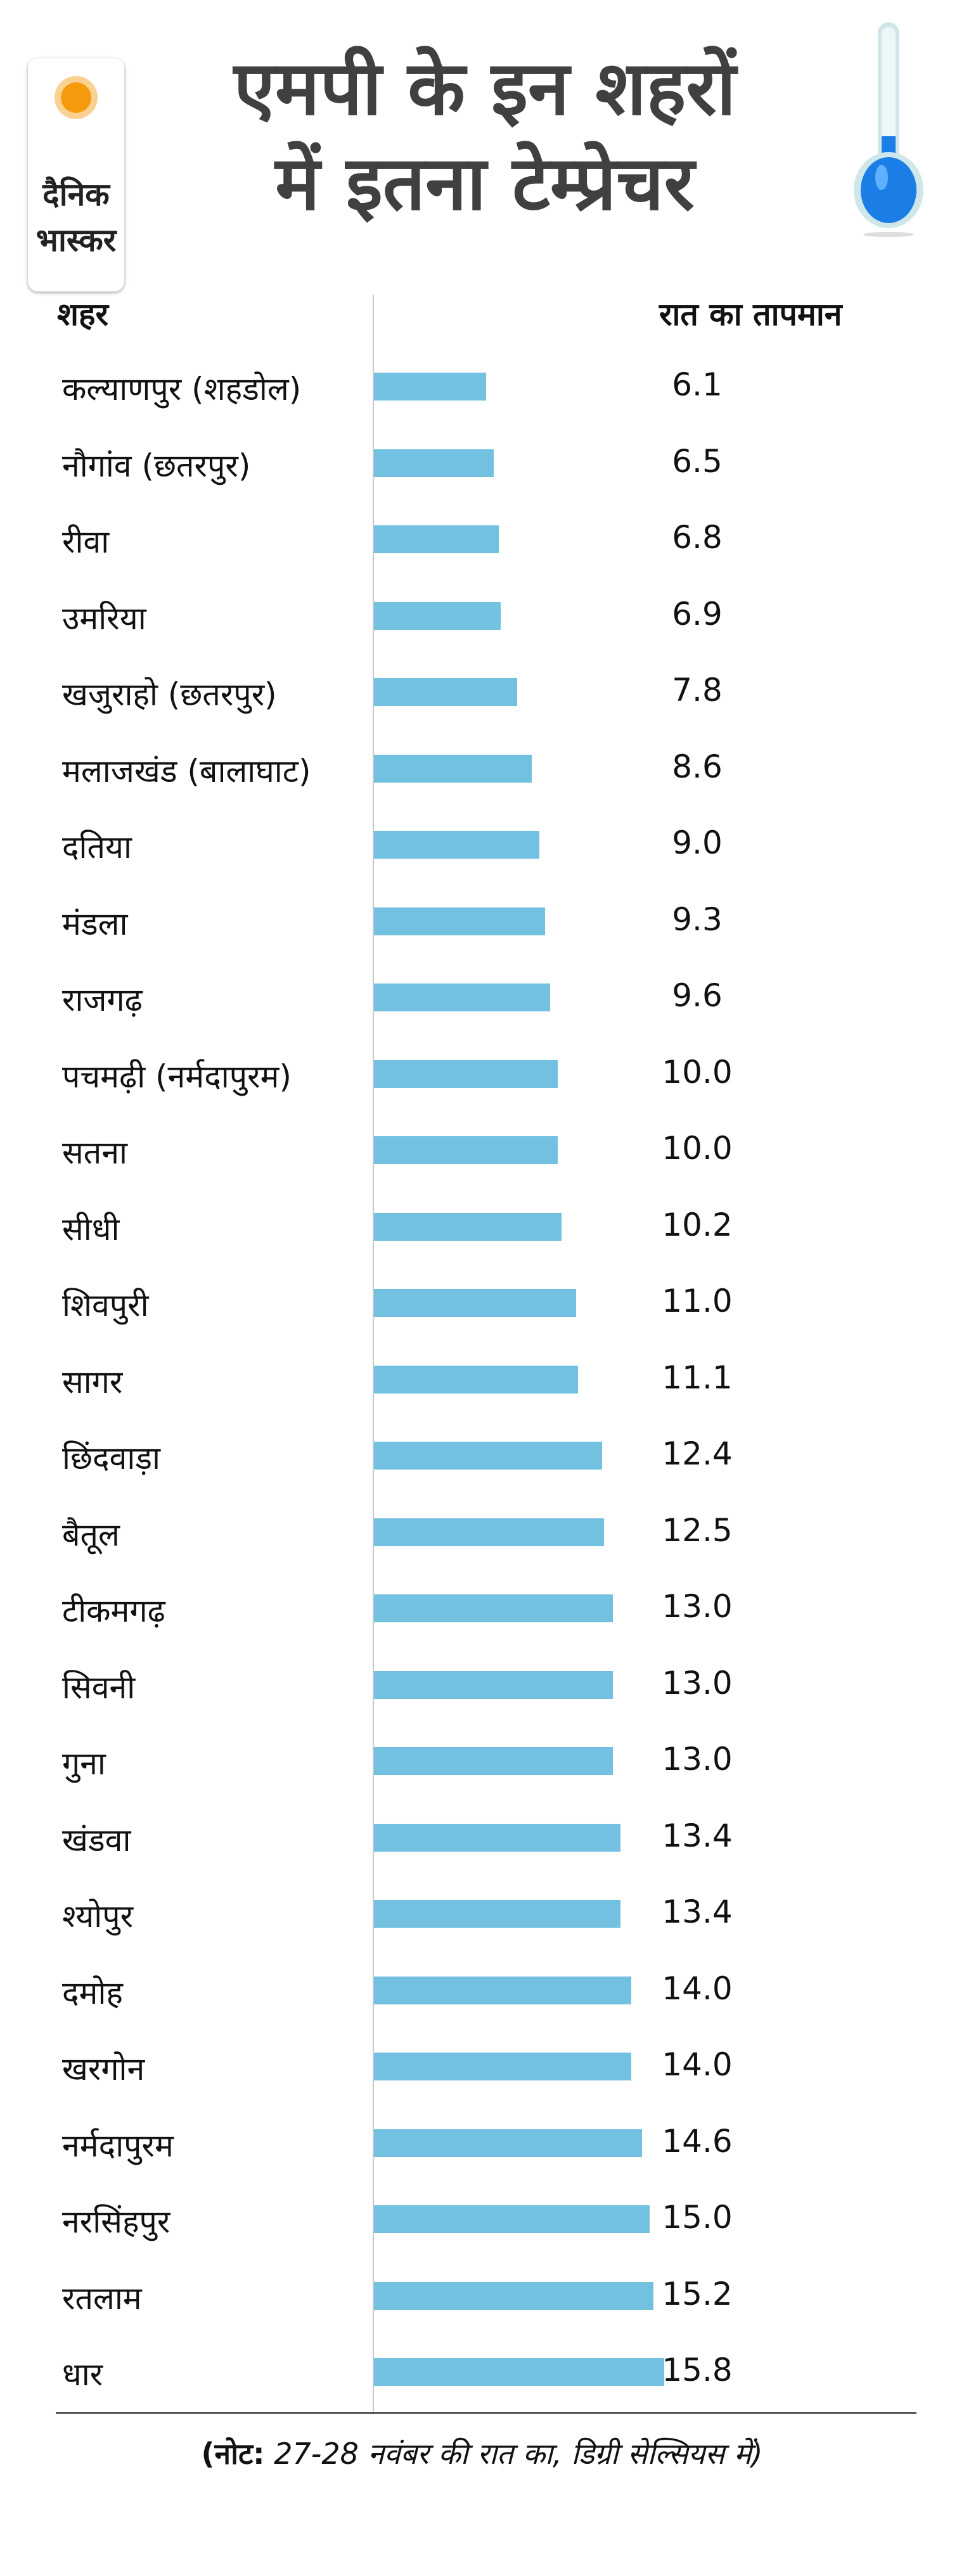 This screenshot has height=2576, width=964. What do you see at coordinates (169, 694) in the screenshot?
I see `city-label: खजुराहो (छतरपुर)` at bounding box center [169, 694].